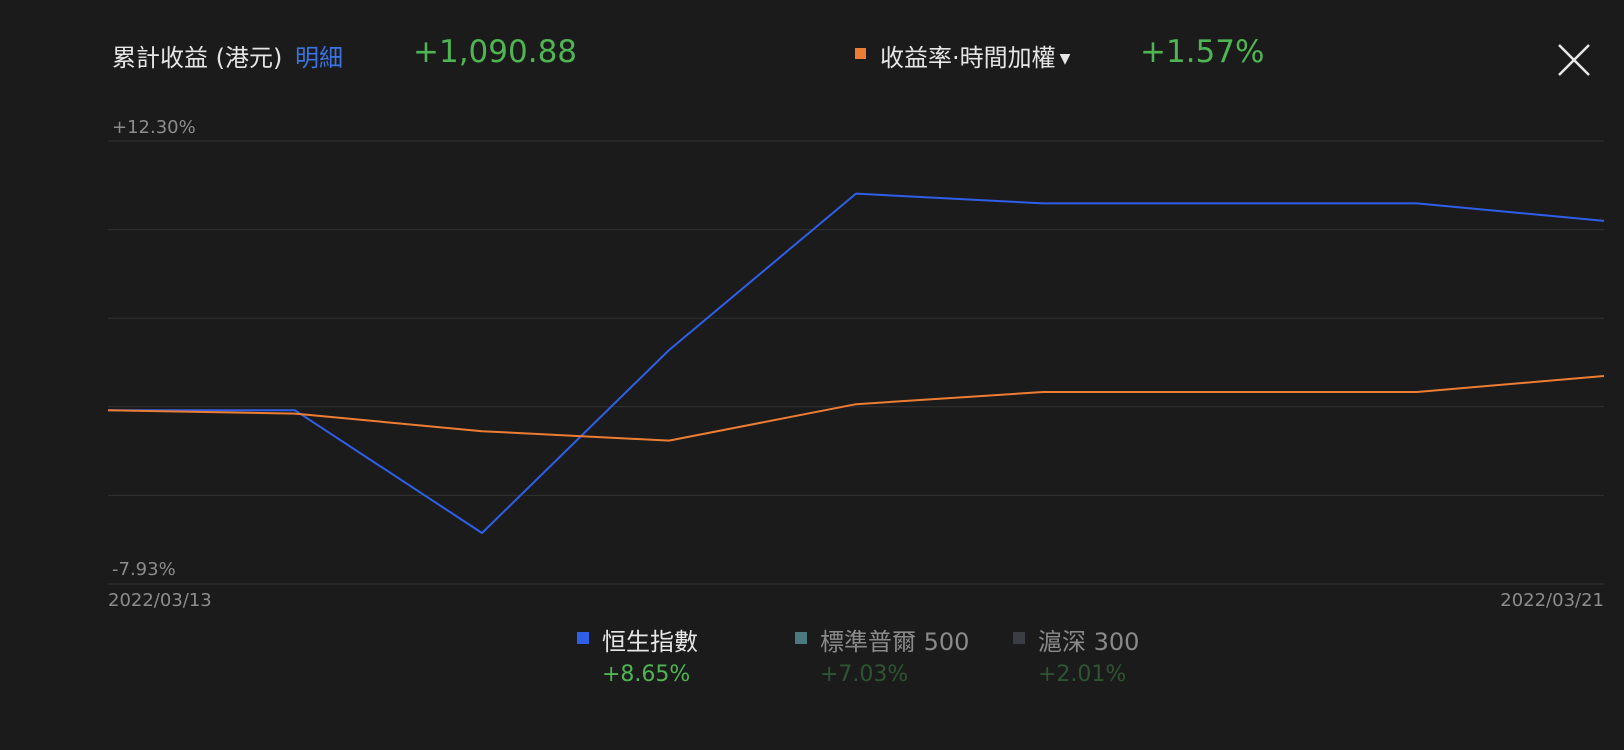  I want to click on chart-header: 累計收益 (港元) 明細 +1,090.88 收益率·時間加權 ▼ +1.57%, so click(812, 55).